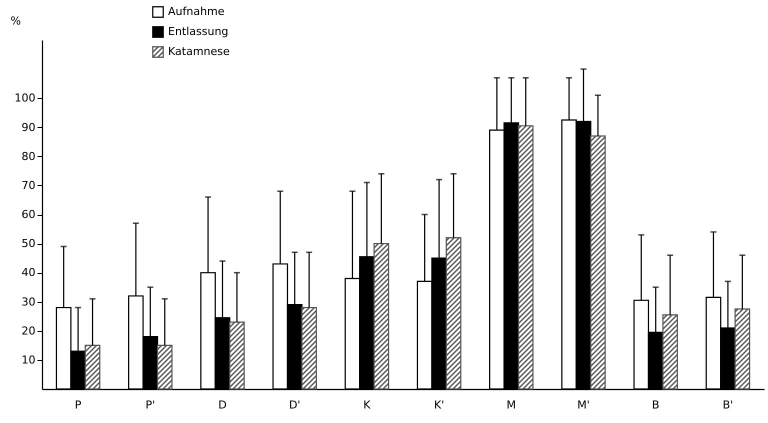 This screenshot has height=423, width=768. What do you see at coordinates (294, 405) in the screenshot?
I see `x-tick-label: D'` at bounding box center [294, 405].